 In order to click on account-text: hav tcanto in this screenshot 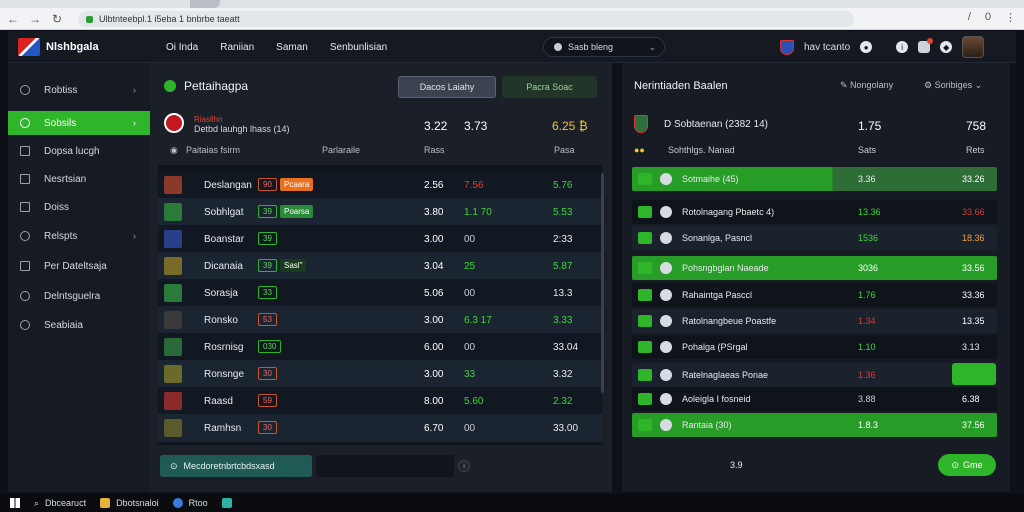, I will do `click(827, 47)`.